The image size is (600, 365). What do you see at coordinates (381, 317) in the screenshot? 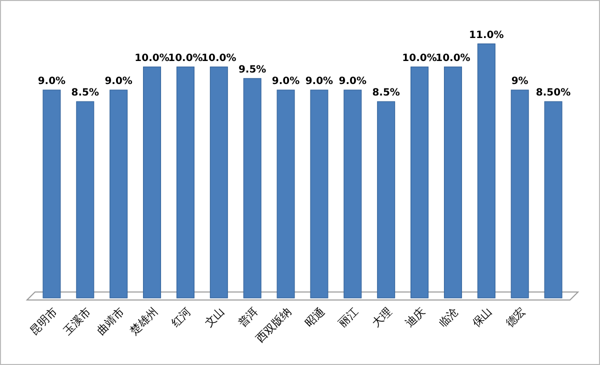
I see `x-tick-label: 大理` at bounding box center [381, 317].